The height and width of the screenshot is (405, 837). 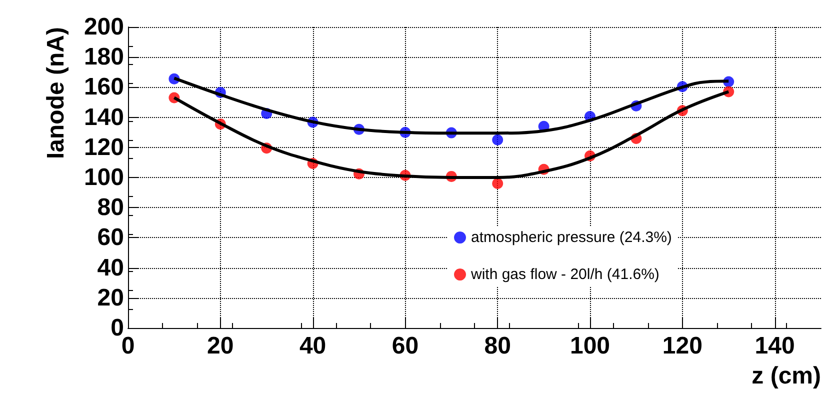 I want to click on y-tick-label: 0, so click(x=117, y=328).